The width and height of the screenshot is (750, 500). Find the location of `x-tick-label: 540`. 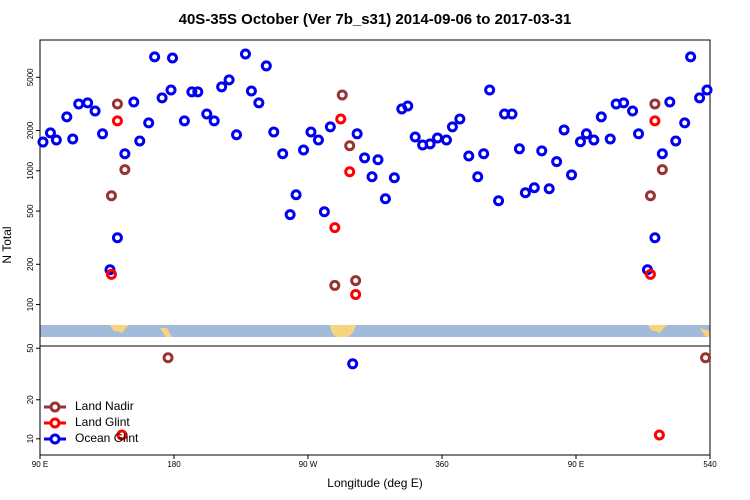

x-tick-label: 540 is located at coordinates (710, 464).